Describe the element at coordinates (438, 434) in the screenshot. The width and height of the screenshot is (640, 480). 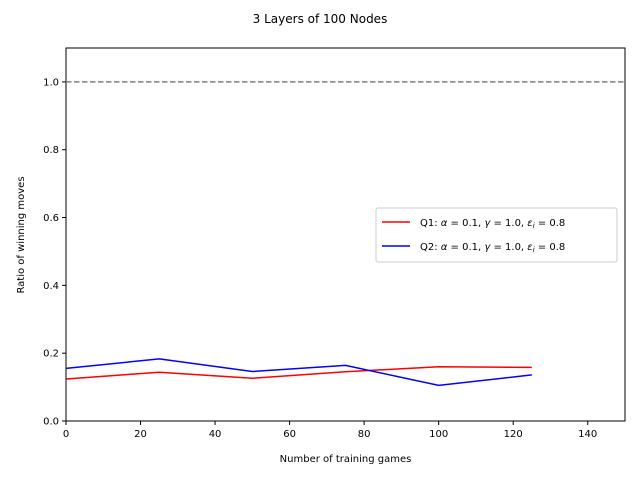
I see `x-tick-label: 100` at that location.